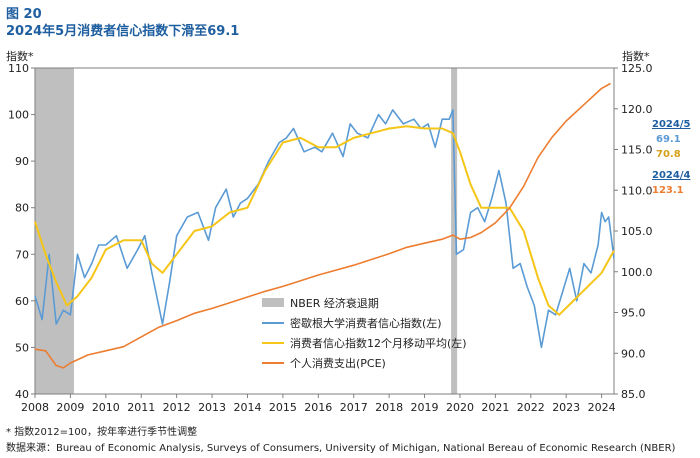 The image size is (700, 458). Describe the element at coordinates (35, 407) in the screenshot. I see `x-tick-label: 2008` at that location.